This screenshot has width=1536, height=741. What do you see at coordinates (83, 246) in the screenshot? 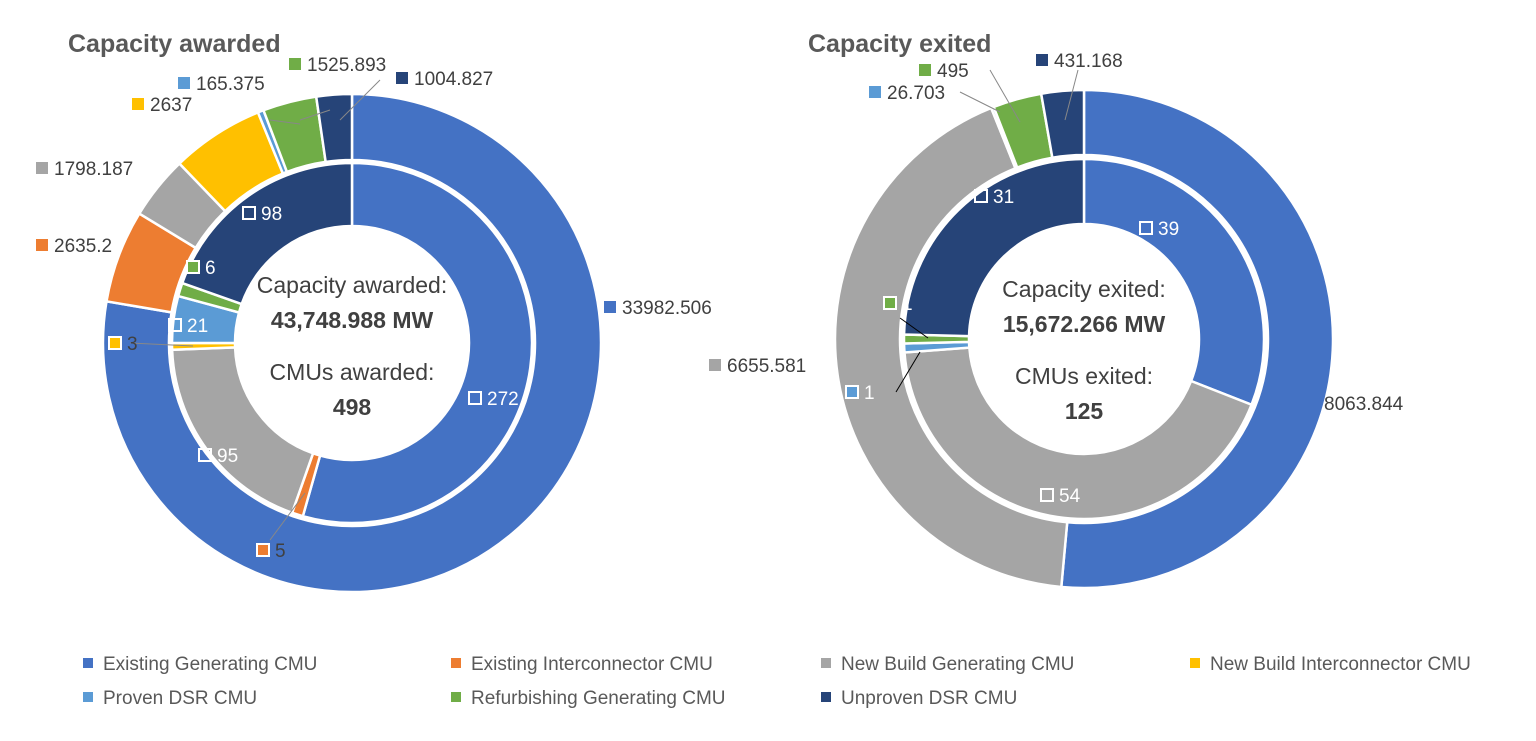
I see `data-label-outer-existing-interconnector-cmu: 2635.2` at bounding box center [83, 246].